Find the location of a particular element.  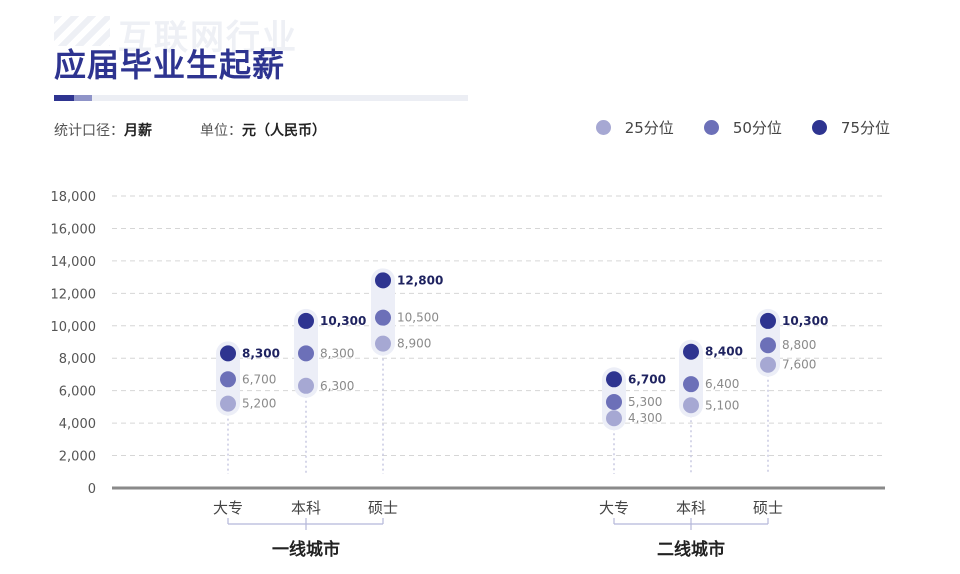

data-label-p50: 10,500 is located at coordinates (418, 318).